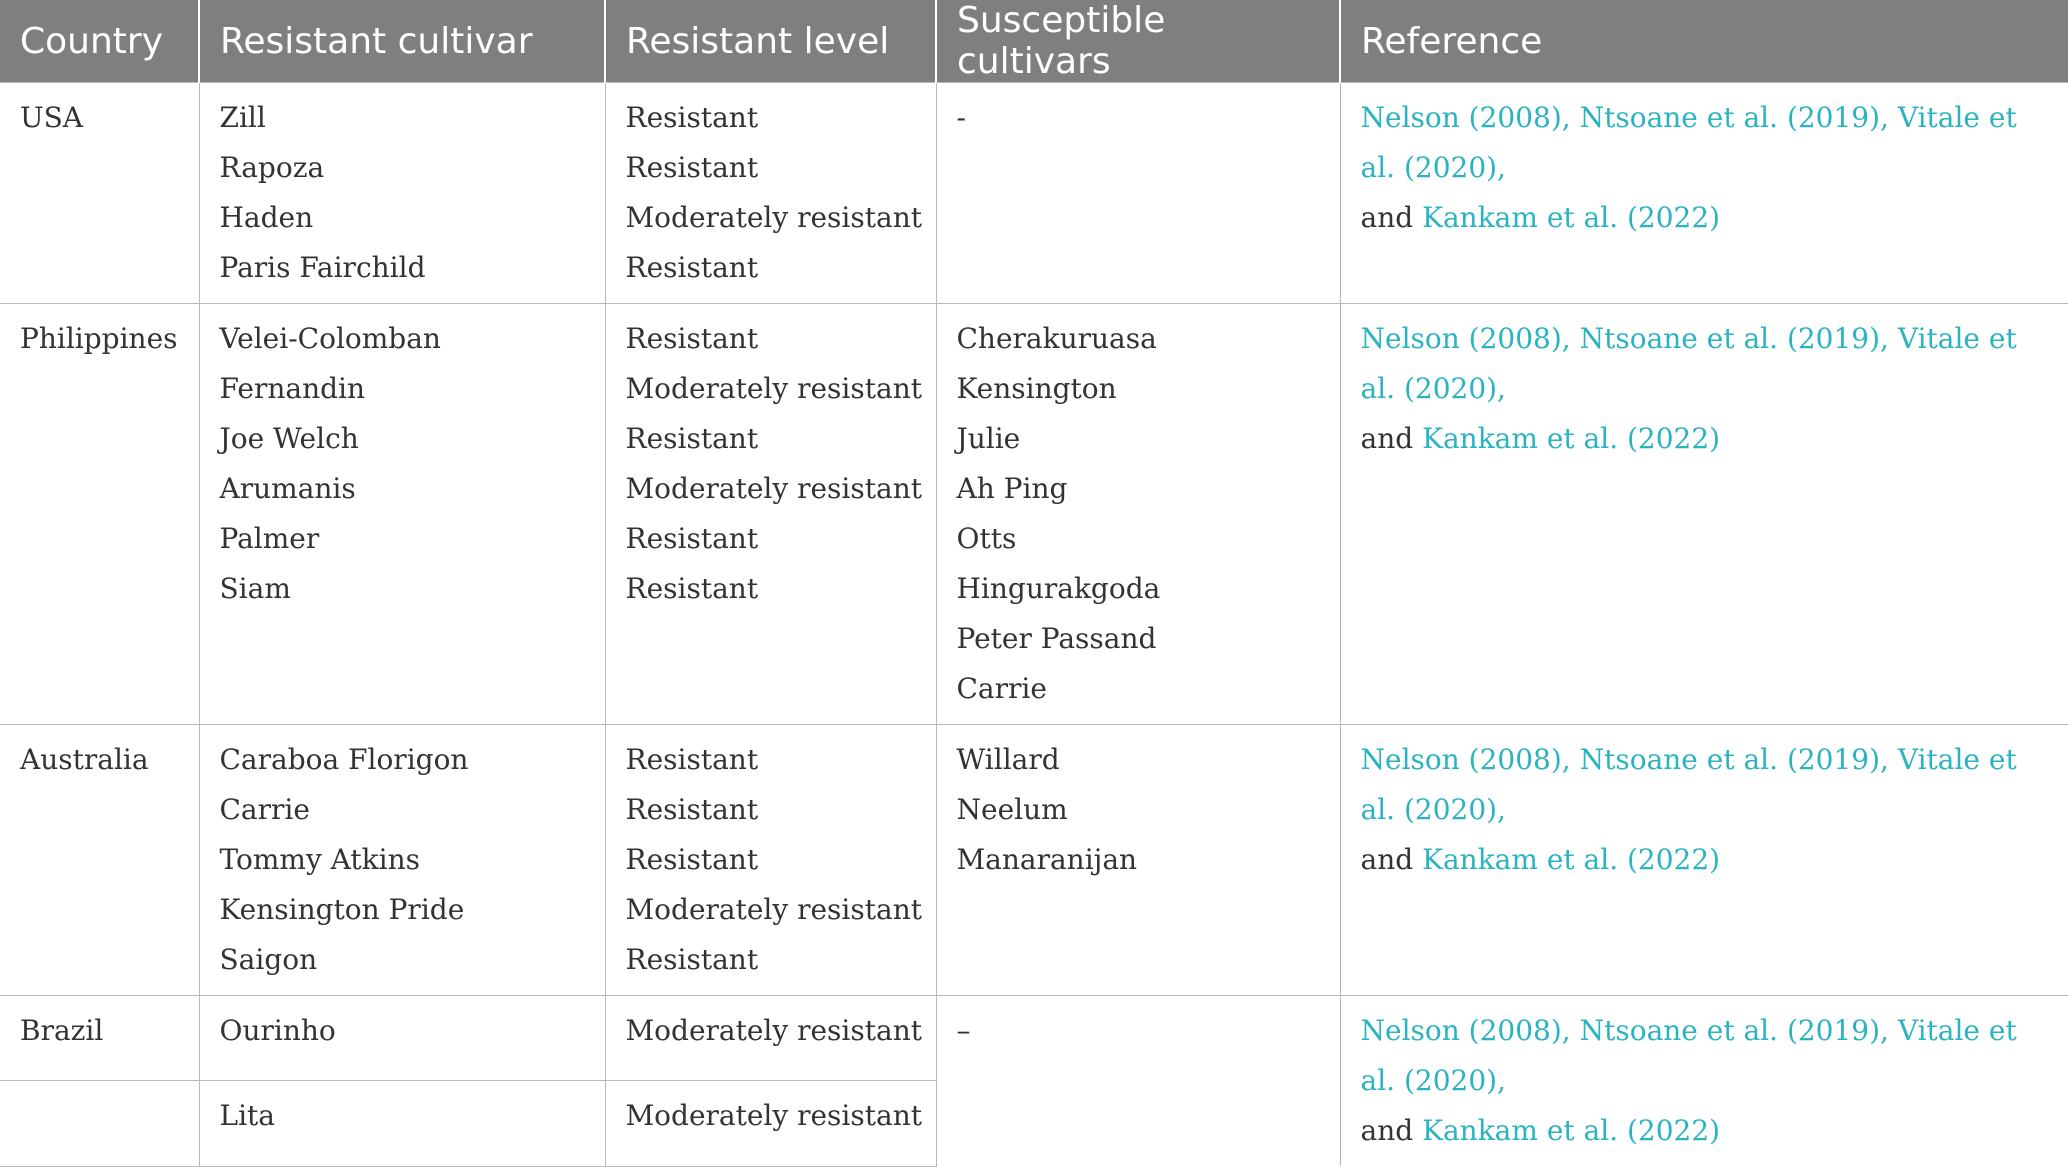  Describe the element at coordinates (1008, 759) in the screenshot. I see `susceptible-cultivar: Willard` at that location.